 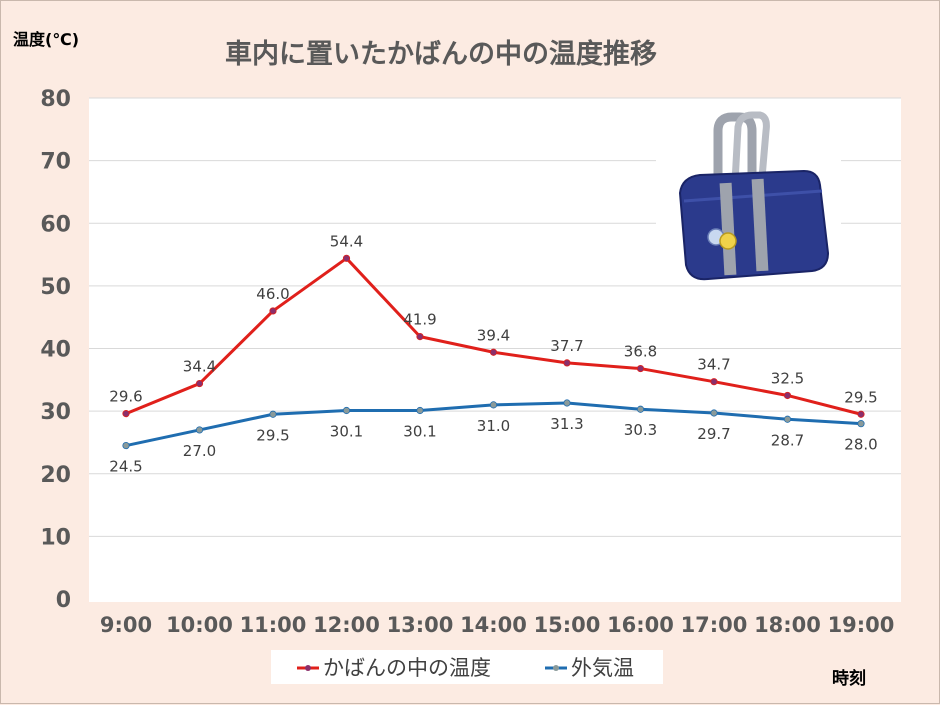 What do you see at coordinates (849, 678) in the screenshot?
I see `x-axis-label: 時刻` at bounding box center [849, 678].